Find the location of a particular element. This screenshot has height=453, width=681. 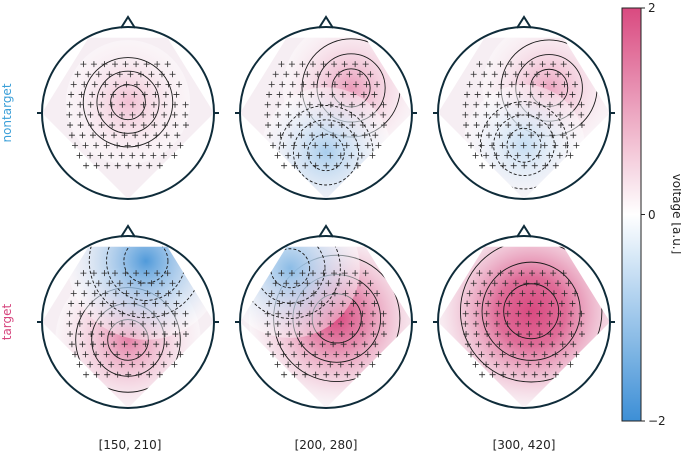

contour-line is located at coordinates (128, 102).